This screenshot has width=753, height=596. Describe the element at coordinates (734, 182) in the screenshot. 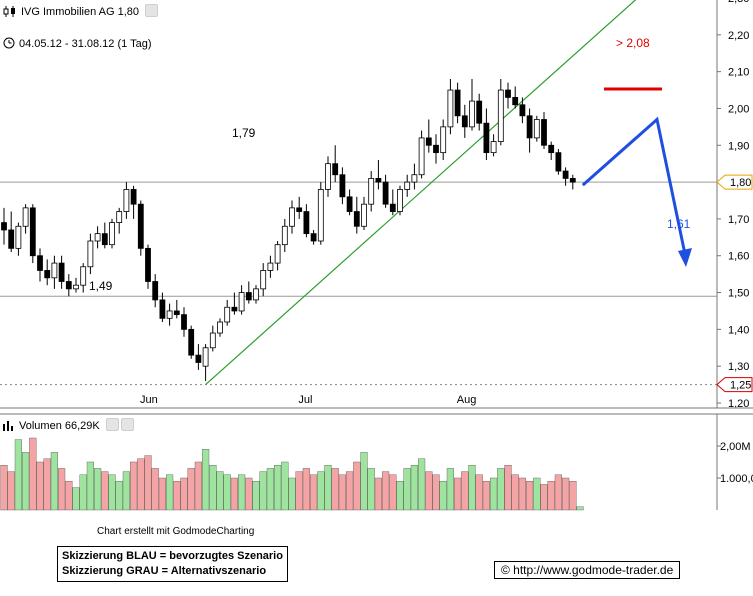

I see `current-price-tag` at that location.